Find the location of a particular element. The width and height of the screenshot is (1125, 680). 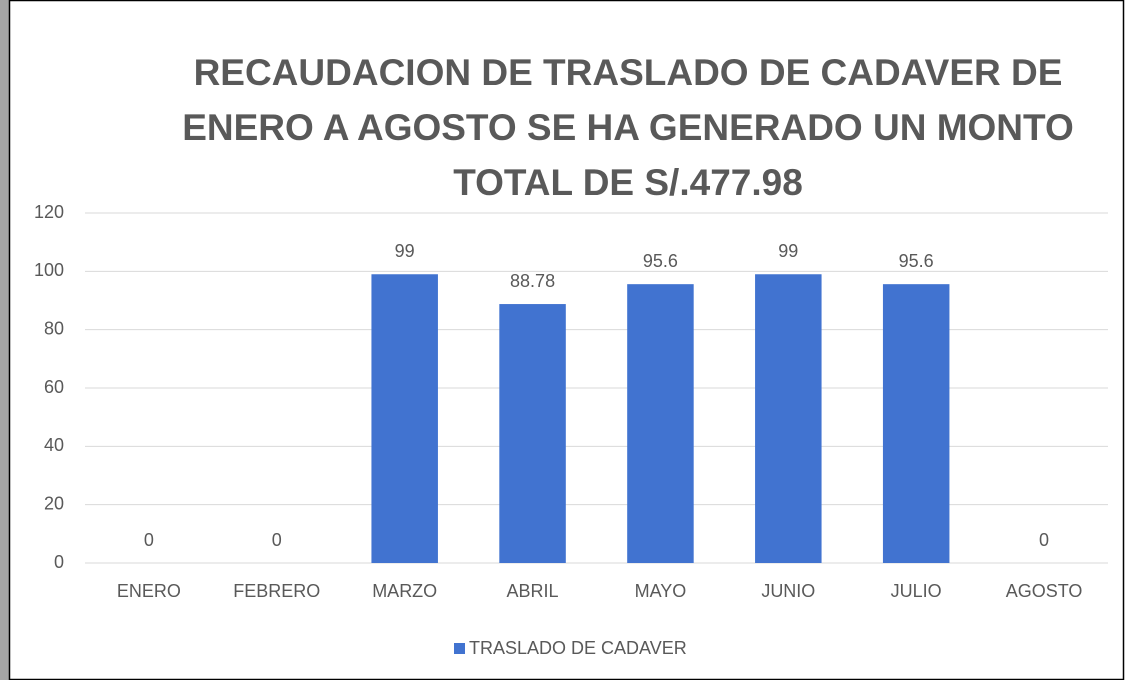

x-tick-label: FEBRERO is located at coordinates (276, 591).